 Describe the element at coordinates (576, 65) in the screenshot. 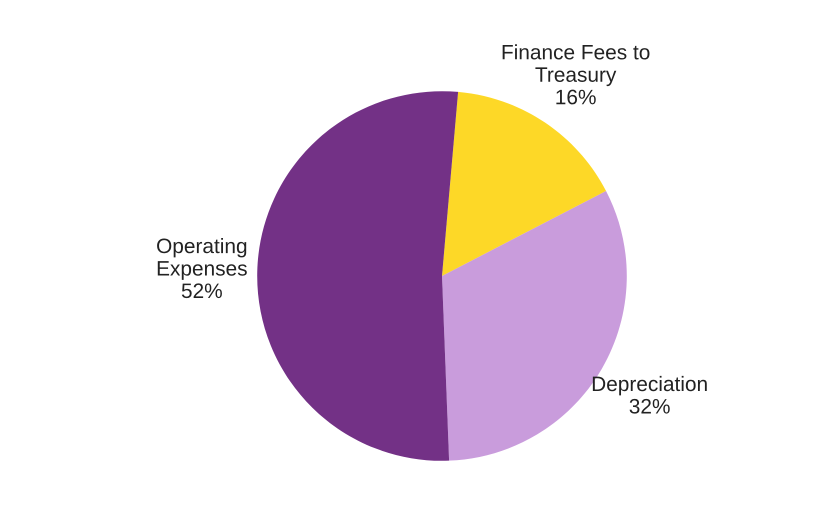

I see `slice-label: Finance Fees to Treasury` at that location.